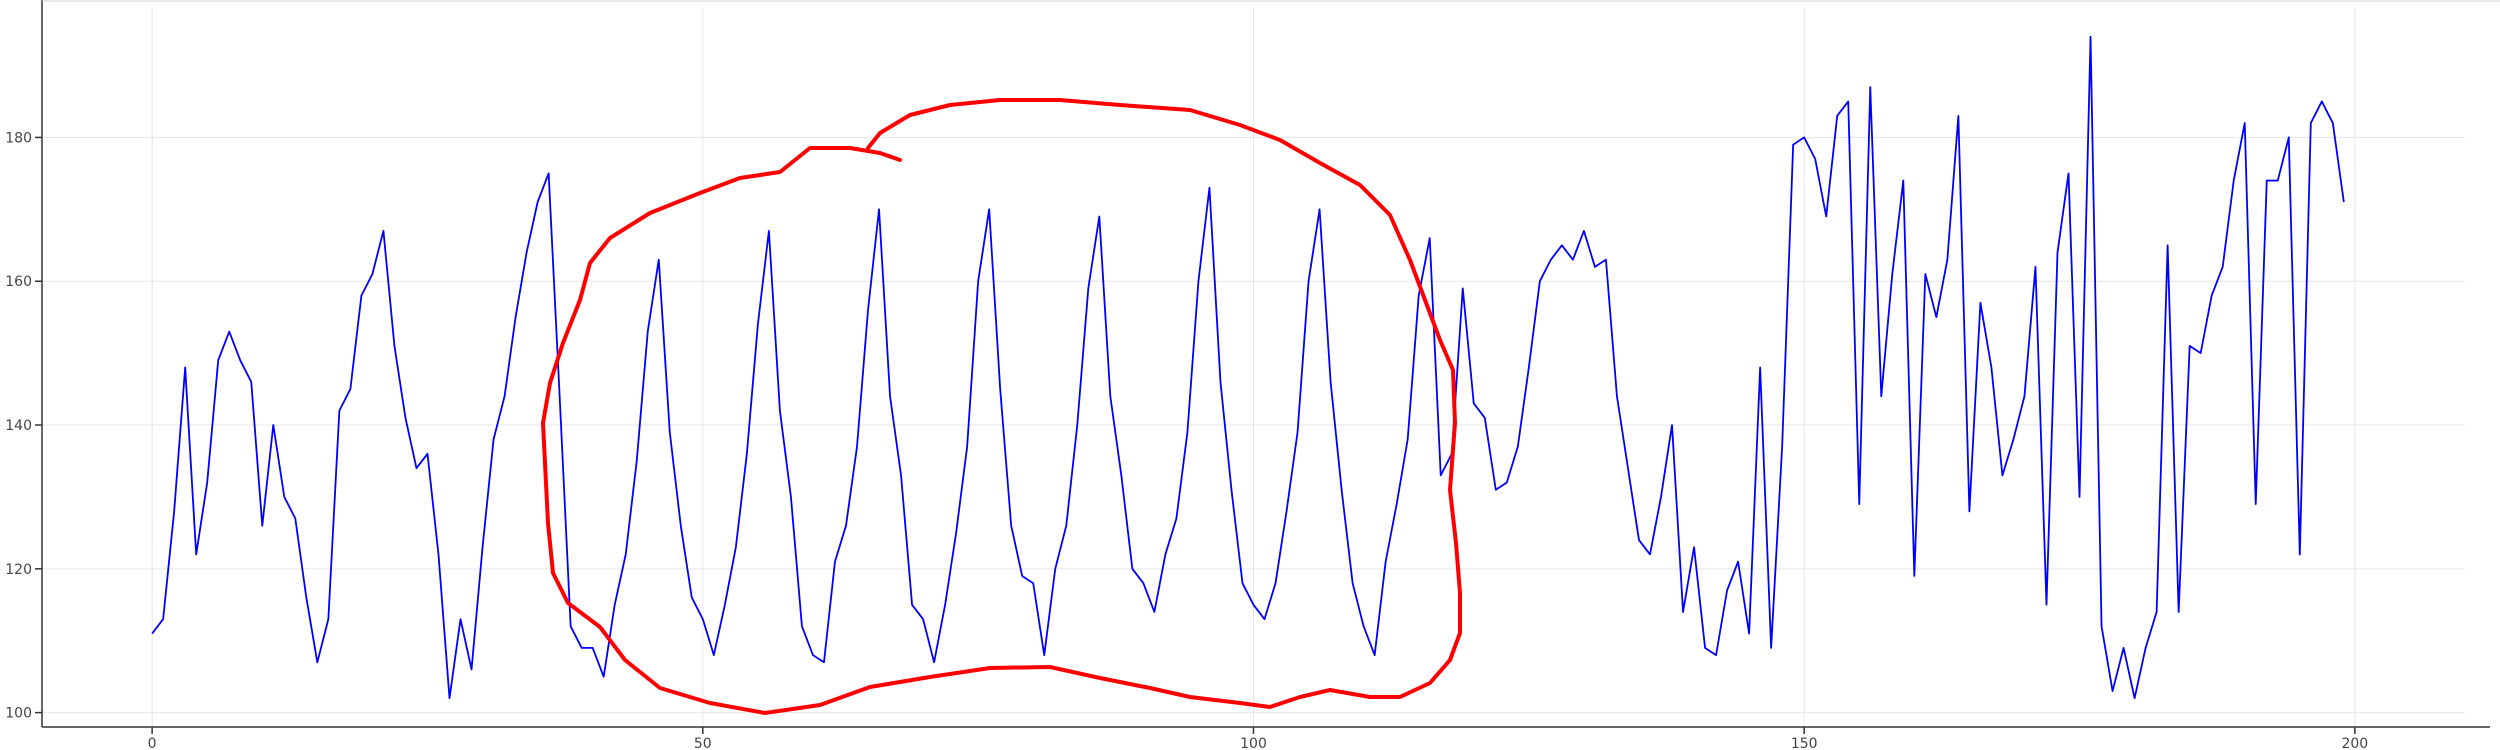 The height and width of the screenshot is (750, 2500). What do you see at coordinates (18, 714) in the screenshot?
I see `y-tick-label-0: 100` at bounding box center [18, 714].